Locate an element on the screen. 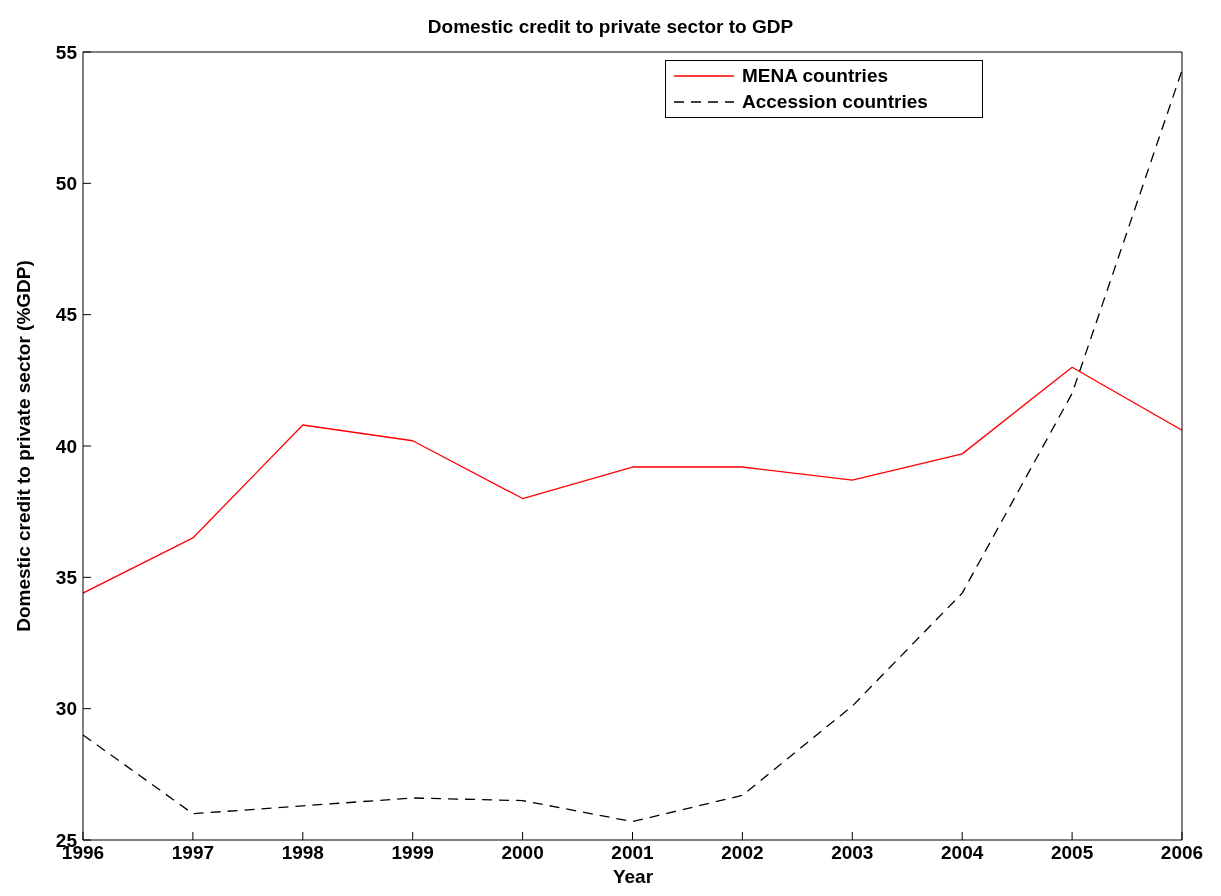 The width and height of the screenshot is (1221, 896). y-axis-title: Domestic credit to private sector (%GDP) is located at coordinates (24, 445).